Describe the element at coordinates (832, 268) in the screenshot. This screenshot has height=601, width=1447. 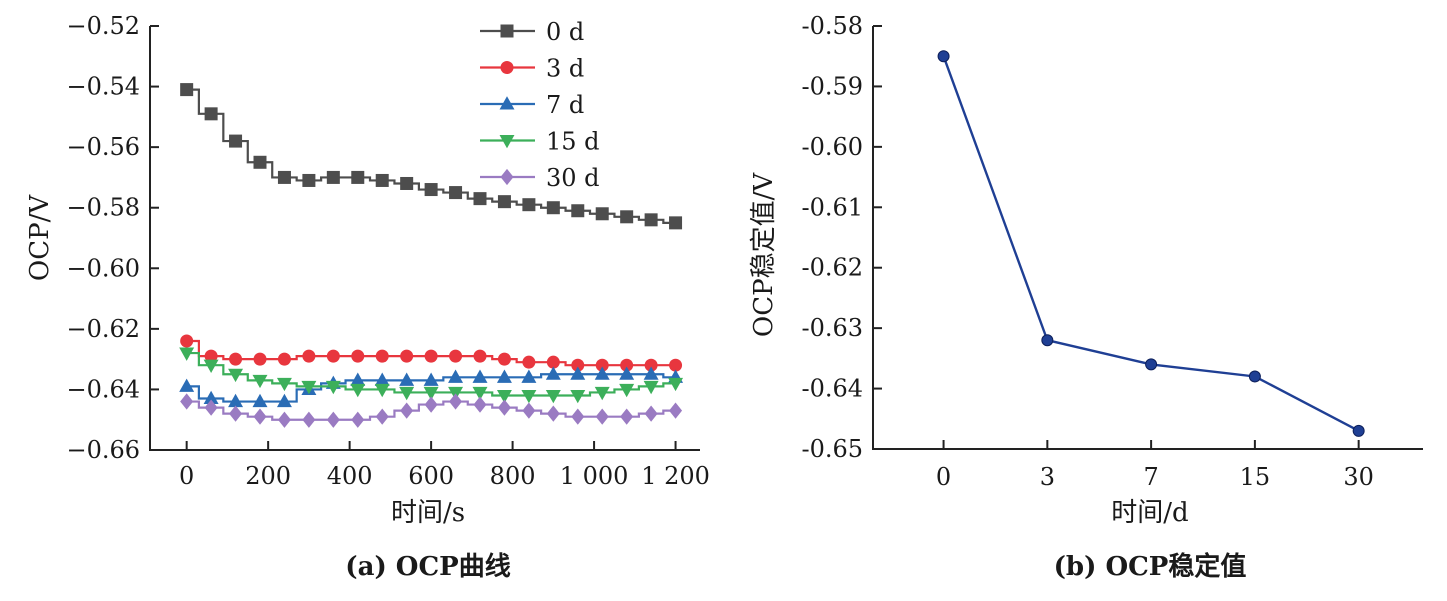
I see `chart-b-y-tick-label: -0.62` at that location.